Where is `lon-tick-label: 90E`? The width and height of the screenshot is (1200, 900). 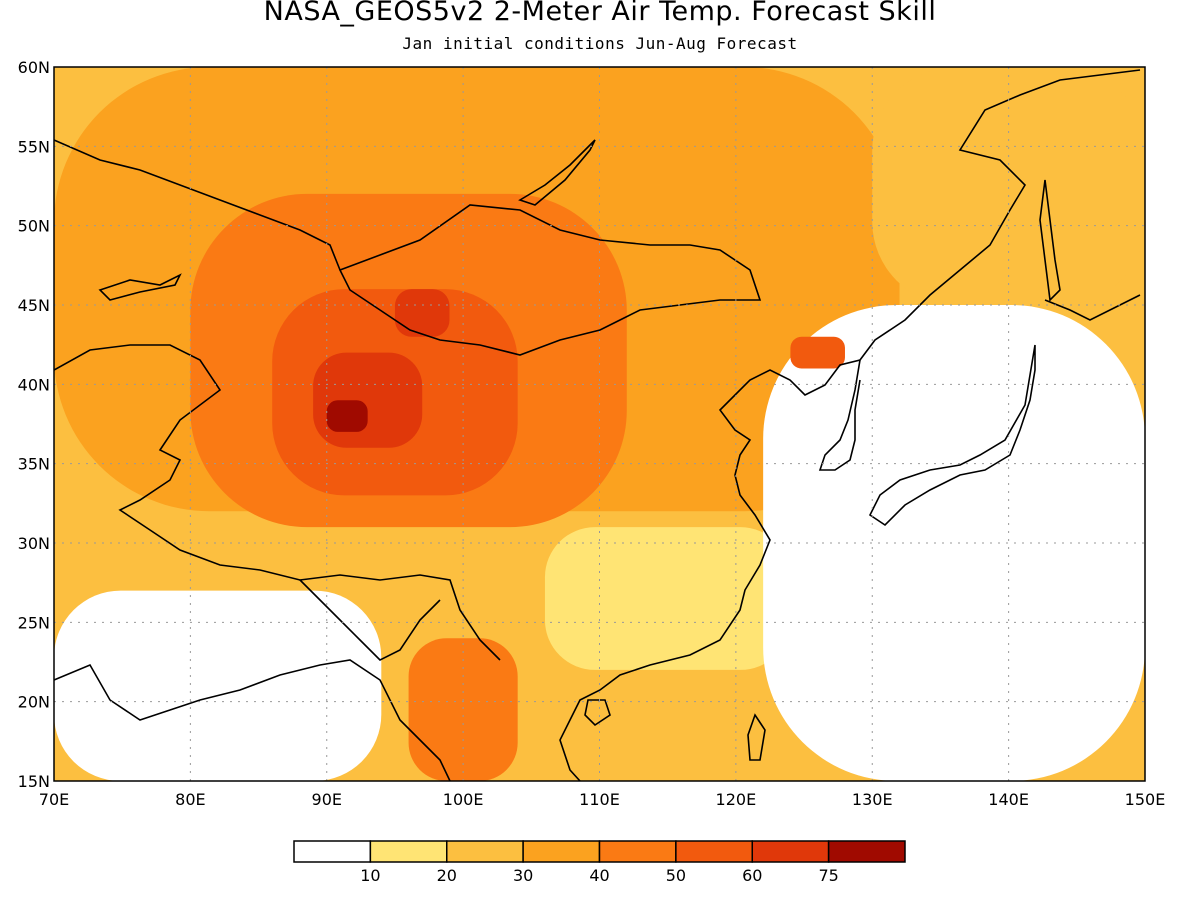 lon-tick-label: 90E is located at coordinates (327, 799).